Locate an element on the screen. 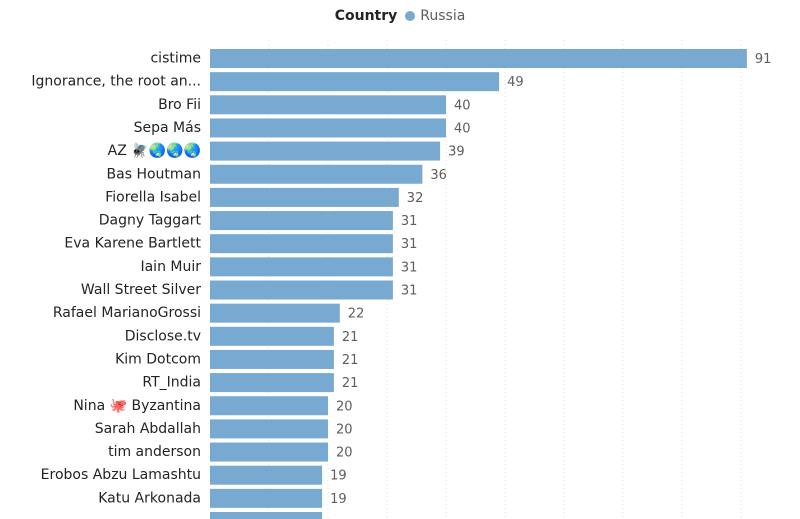  category-label: AZ 🪰🌏🌏🌏 is located at coordinates (154, 150).